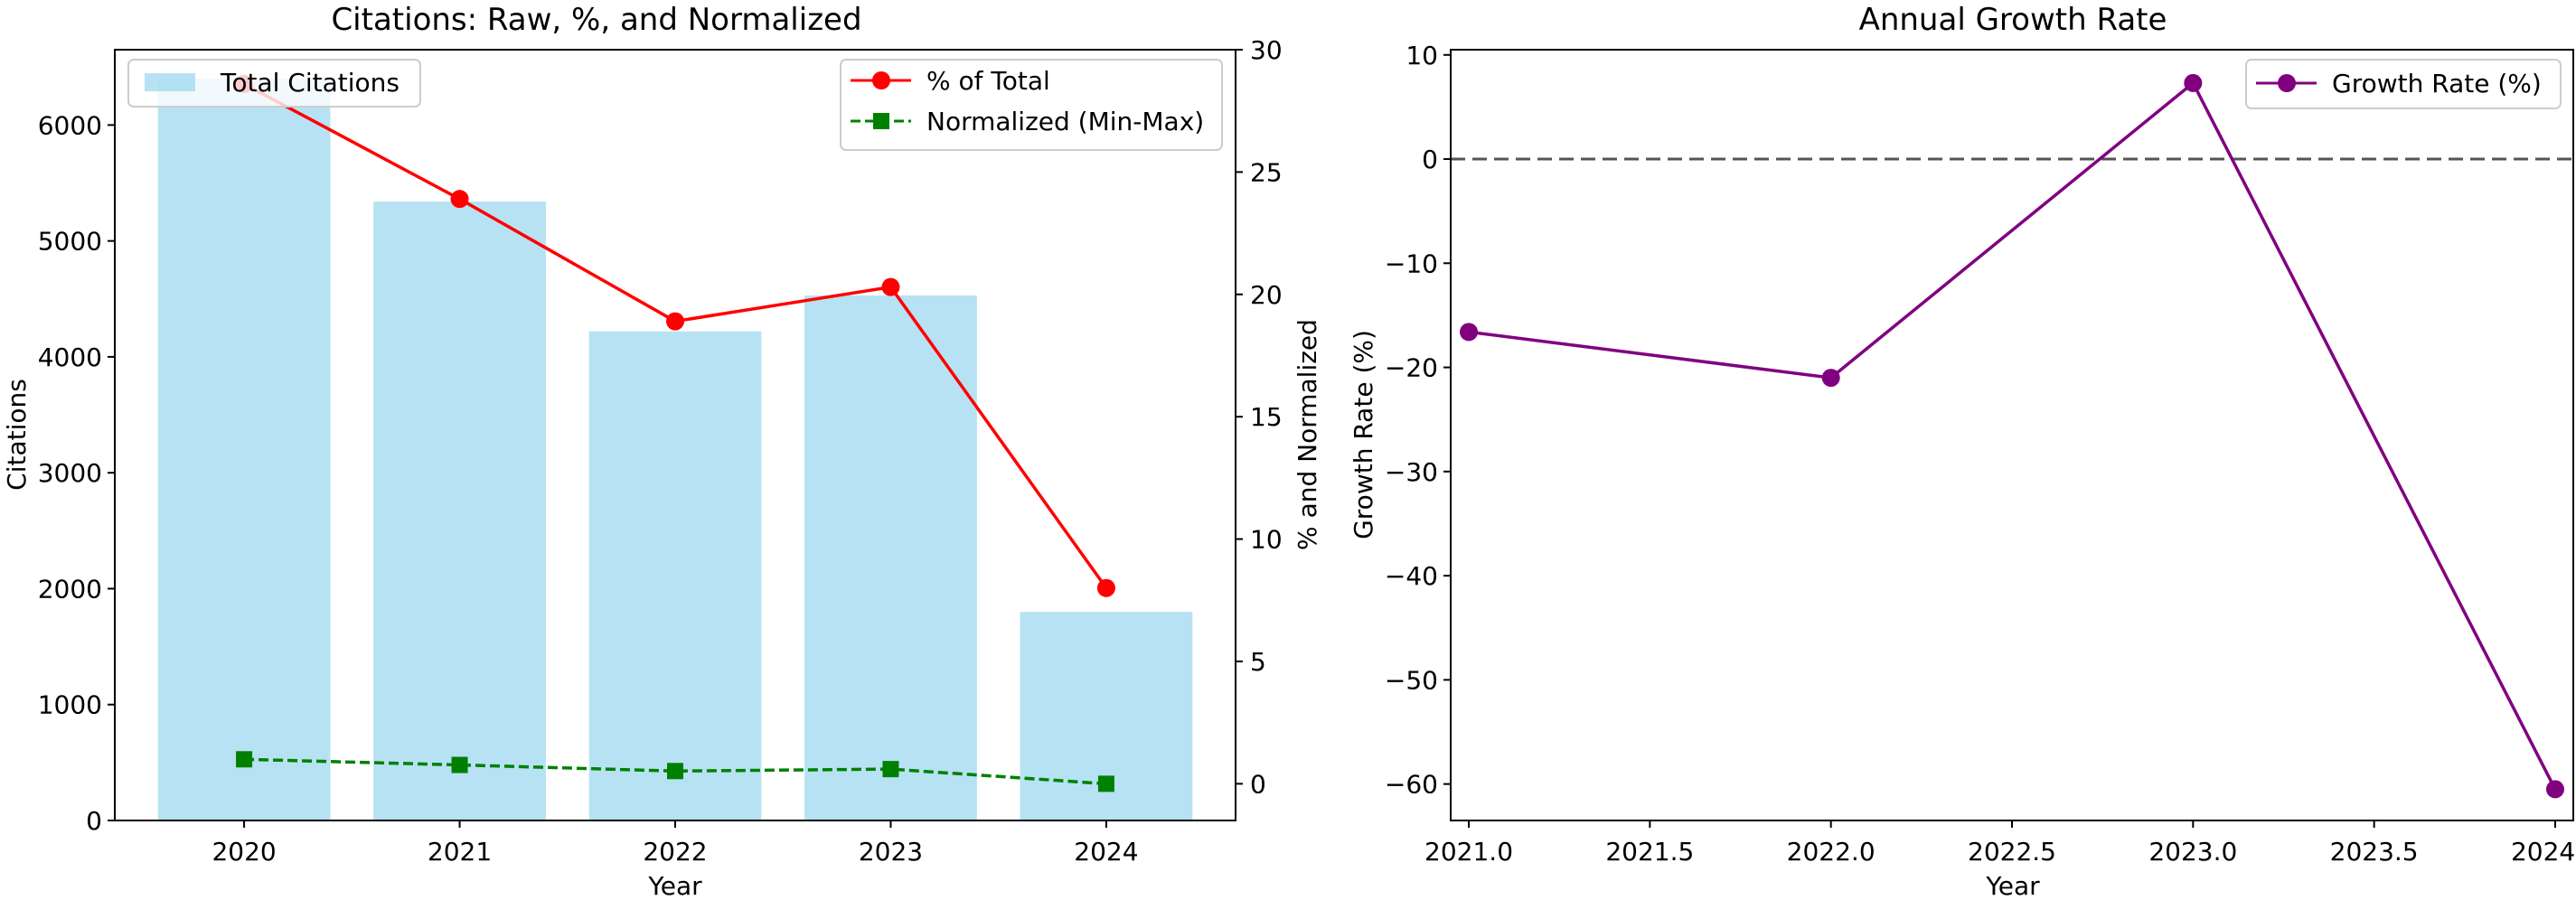  I want to click on bar-total-citations-2020, so click(244, 449).